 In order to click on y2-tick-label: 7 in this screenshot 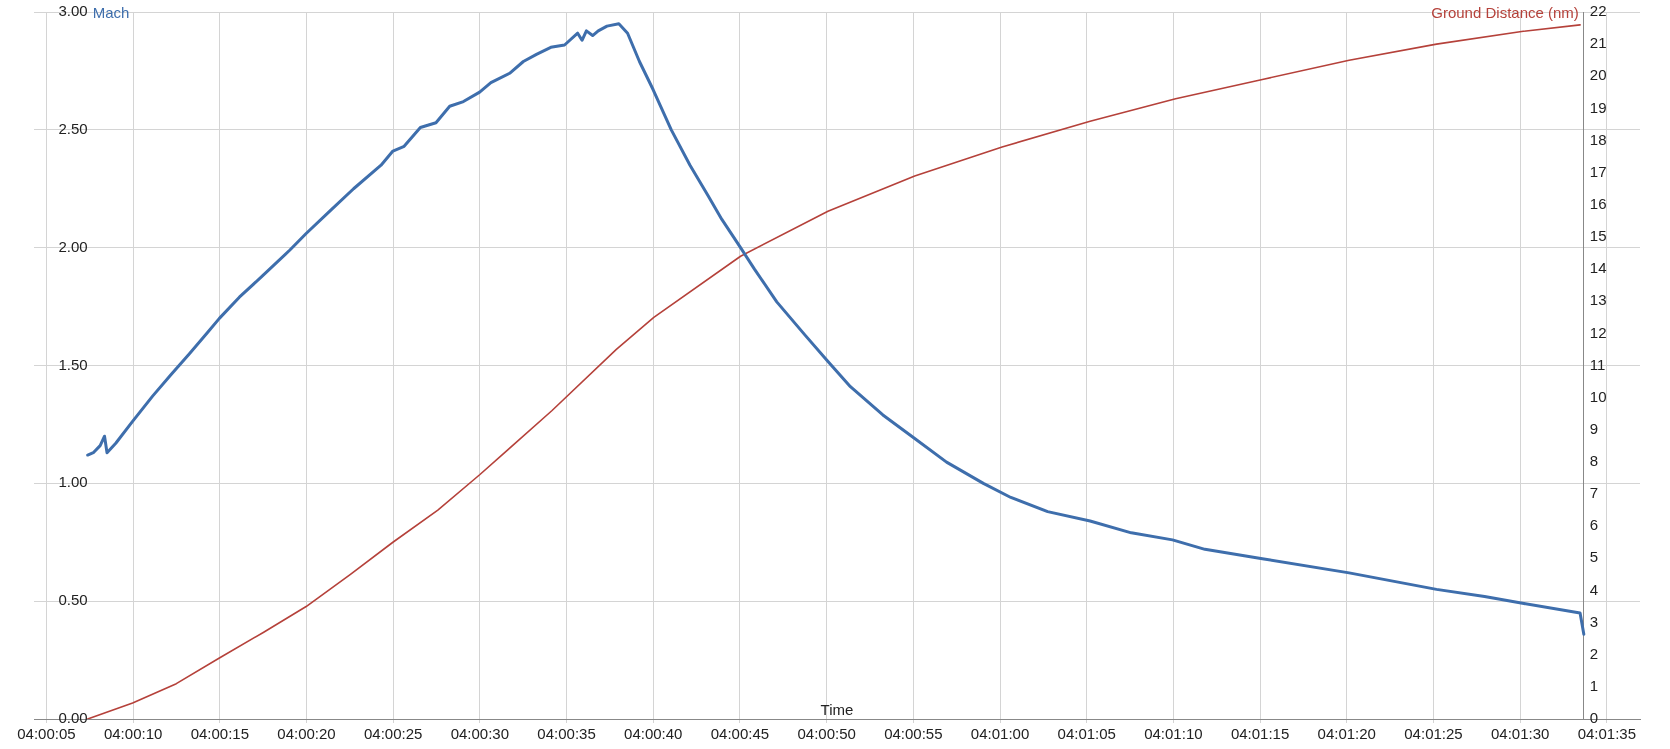, I will do `click(1594, 493)`.